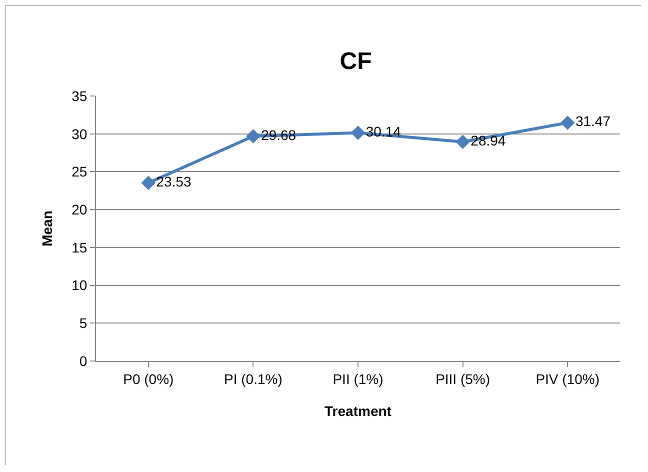  Describe the element at coordinates (253, 378) in the screenshot. I see `x-tick-label: PI (0.1%)` at that location.